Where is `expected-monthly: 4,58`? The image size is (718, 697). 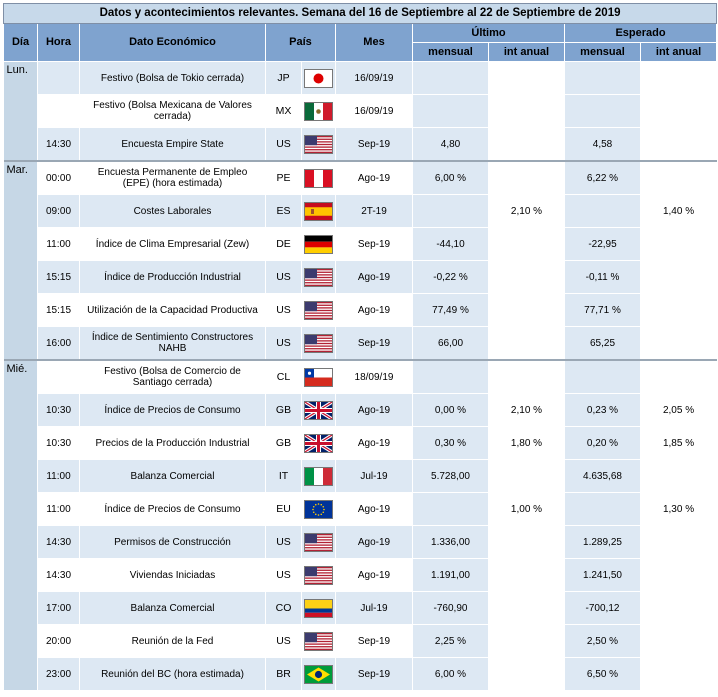
expected-monthly: 4,58 is located at coordinates (602, 144).